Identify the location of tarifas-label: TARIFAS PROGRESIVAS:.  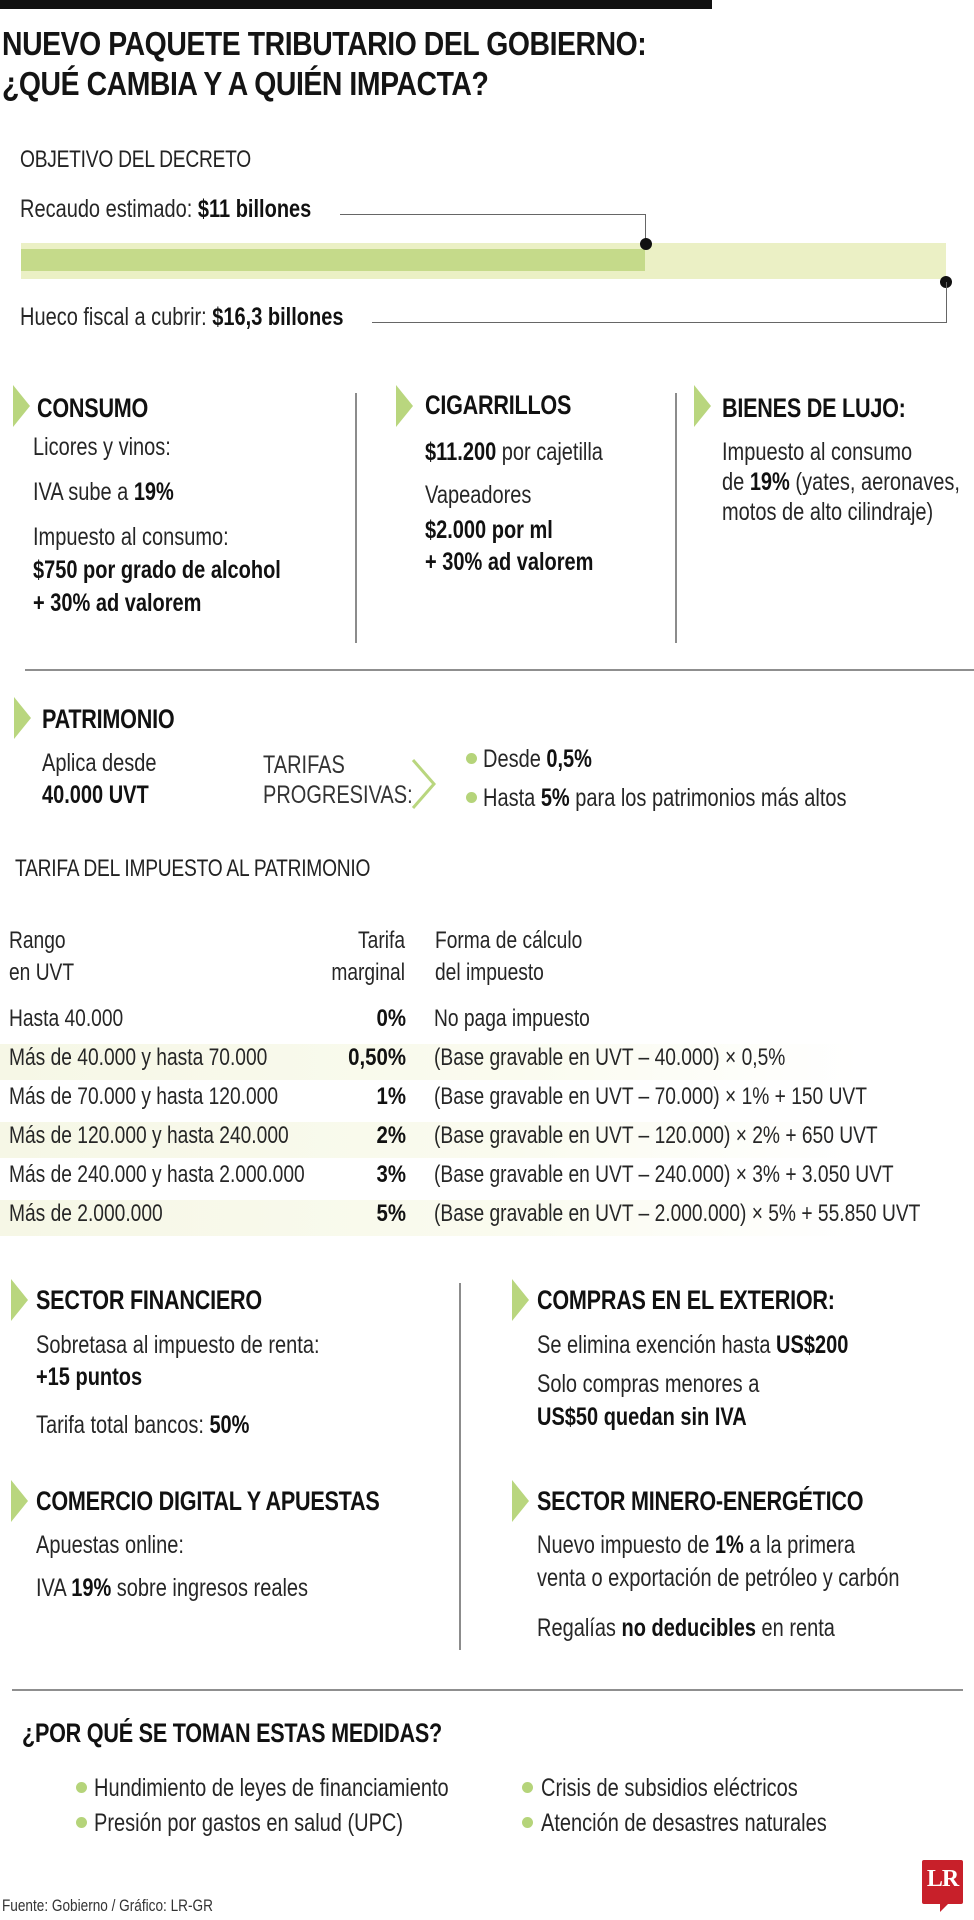
(338, 780).